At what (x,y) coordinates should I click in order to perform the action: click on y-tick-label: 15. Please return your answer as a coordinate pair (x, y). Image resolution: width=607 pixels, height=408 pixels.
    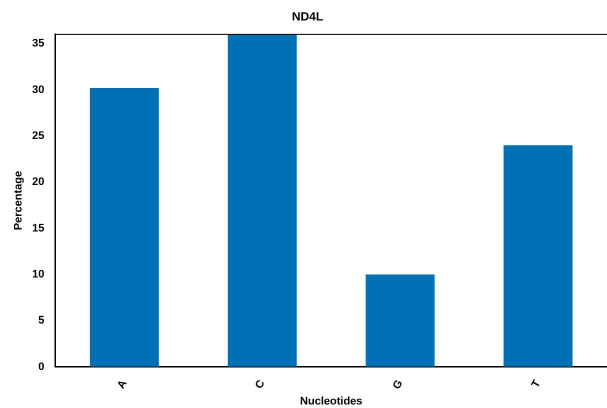
    Looking at the image, I should click on (38, 228).